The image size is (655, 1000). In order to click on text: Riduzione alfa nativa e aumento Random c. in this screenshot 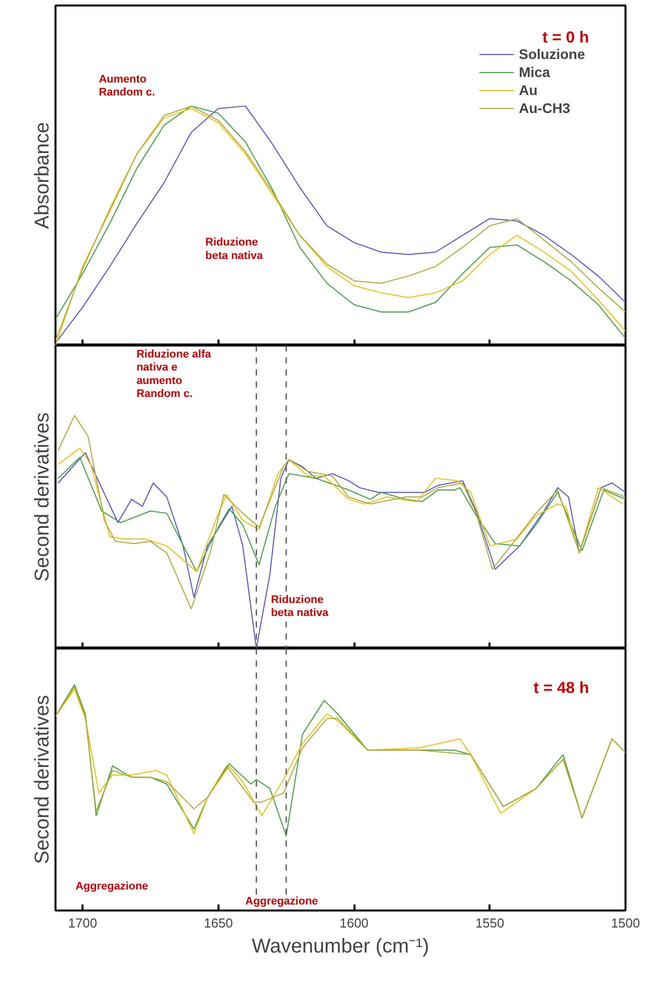, I will do `click(174, 374)`.